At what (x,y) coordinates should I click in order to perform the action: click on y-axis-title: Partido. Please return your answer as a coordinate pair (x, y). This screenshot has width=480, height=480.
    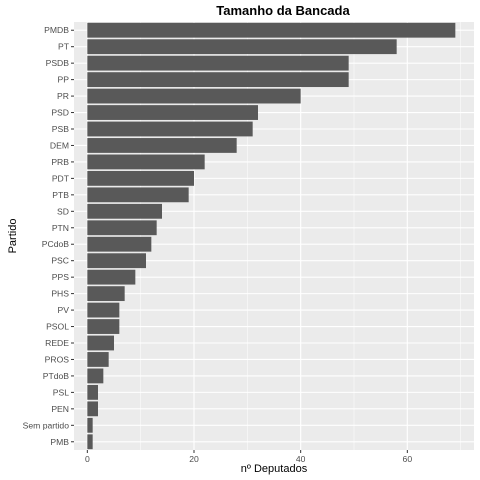
    Looking at the image, I should click on (13, 236).